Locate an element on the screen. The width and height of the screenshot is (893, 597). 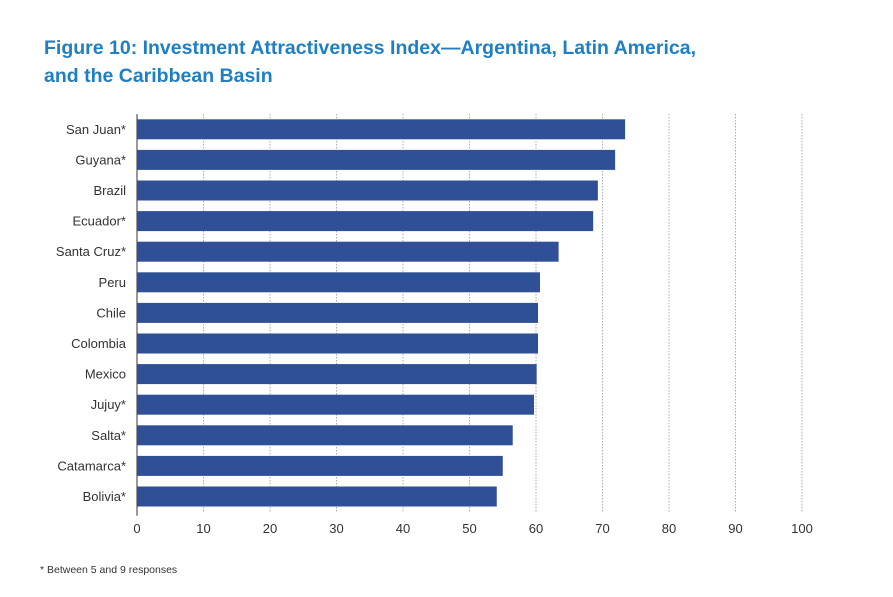
category-label: Peru is located at coordinates (112, 282).